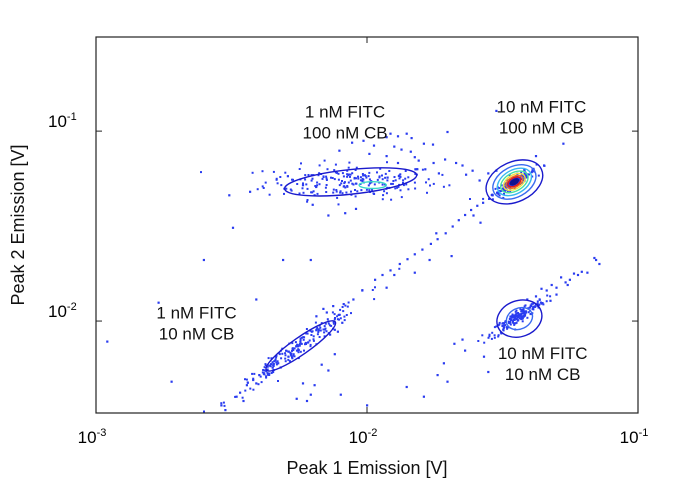 The width and height of the screenshot is (700, 501). Describe the element at coordinates (366, 468) in the screenshot. I see `x-axis-label: Peak 1 Emission [V]` at that location.